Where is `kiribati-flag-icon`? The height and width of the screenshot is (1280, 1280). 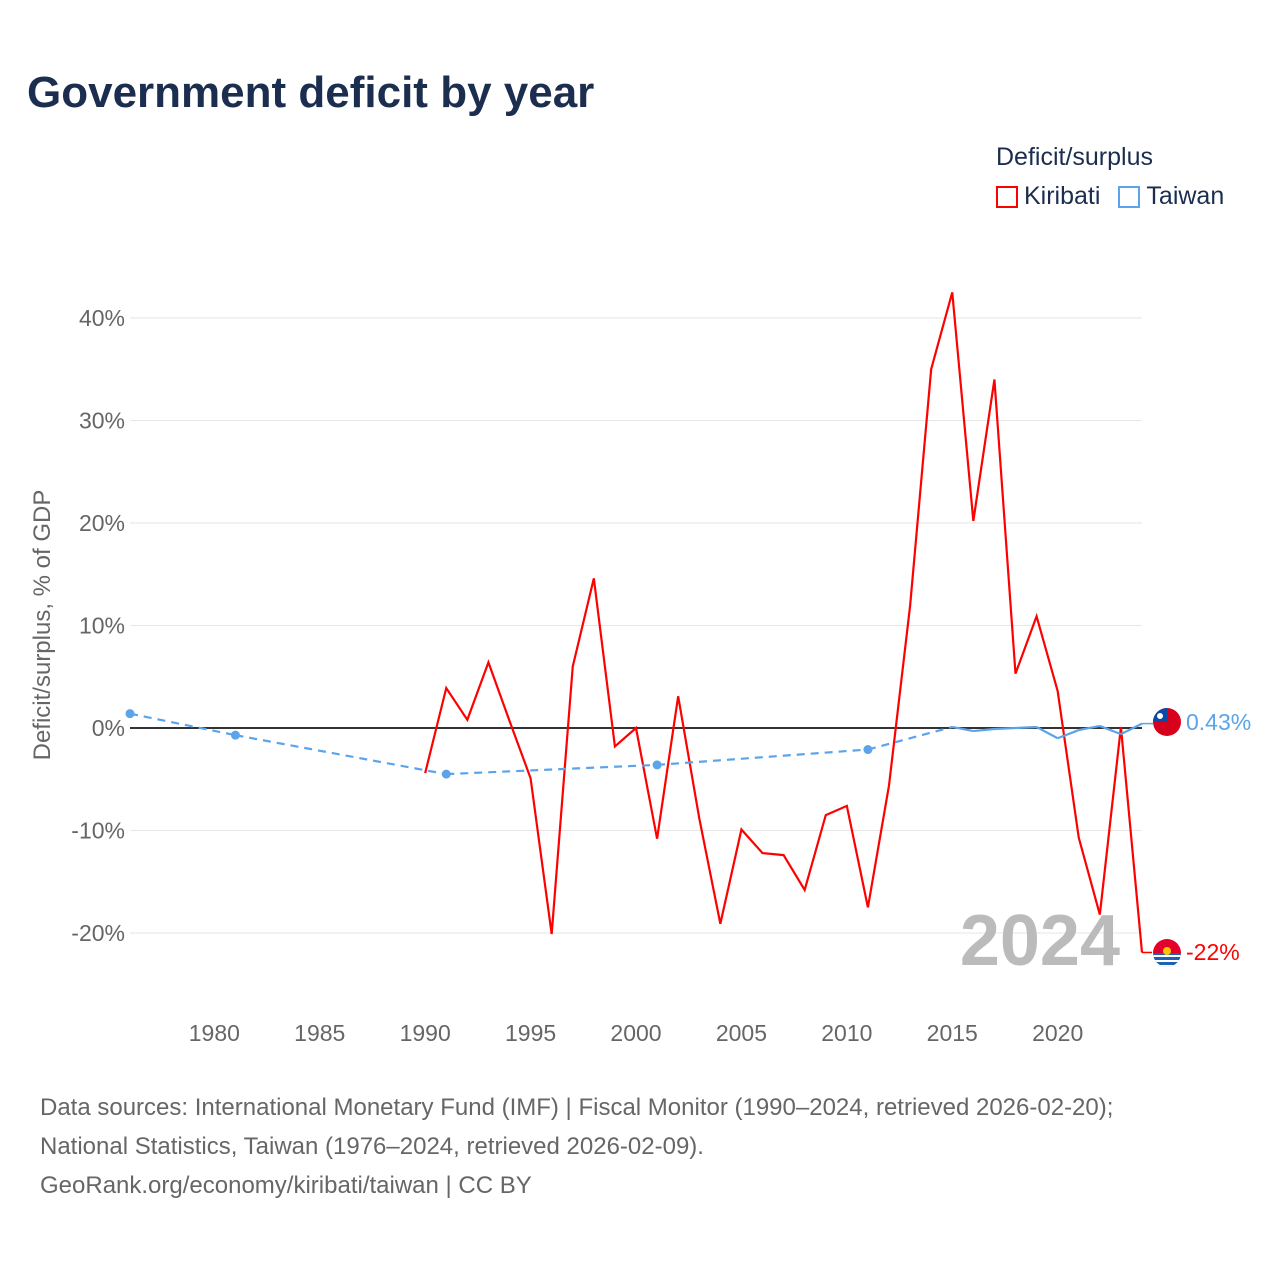 kiribati-flag-icon is located at coordinates (1167, 953).